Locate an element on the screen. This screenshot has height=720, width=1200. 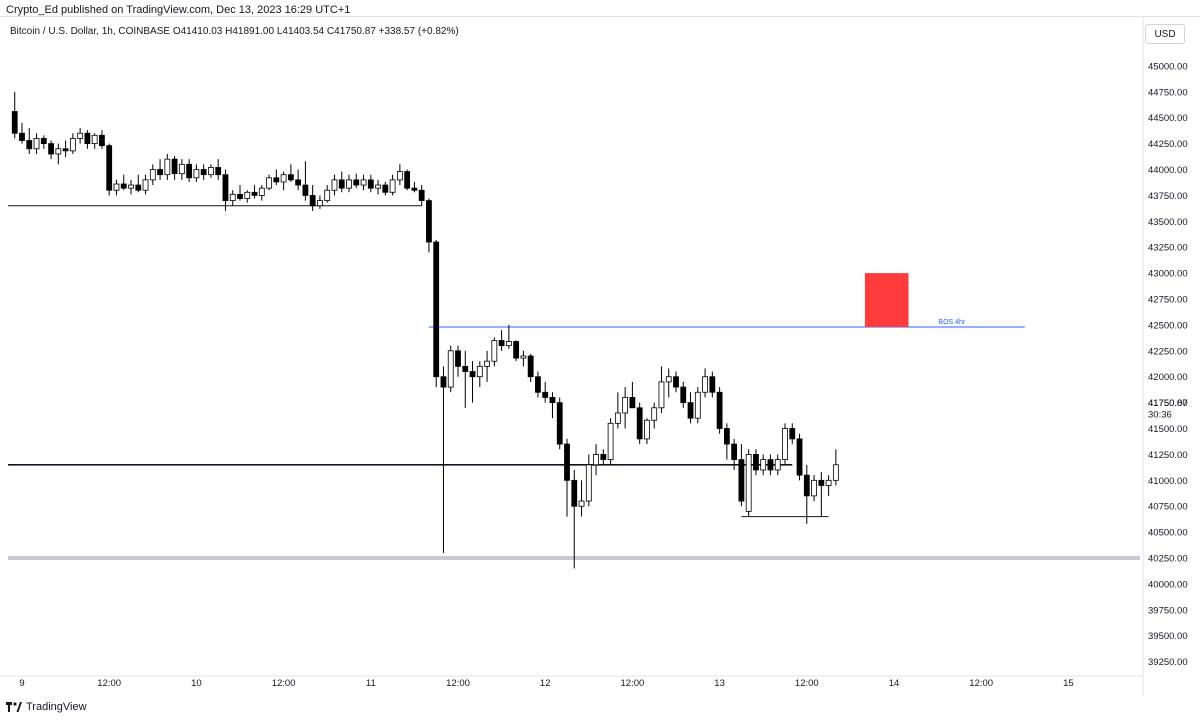
supply-zone-box is located at coordinates (886, 300).